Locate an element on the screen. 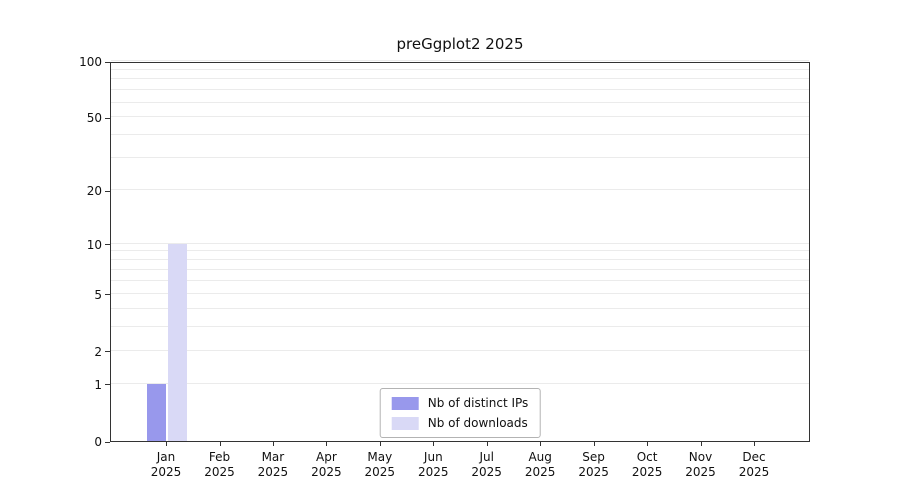  x-tick-label-month: Feb is located at coordinates (219, 457).